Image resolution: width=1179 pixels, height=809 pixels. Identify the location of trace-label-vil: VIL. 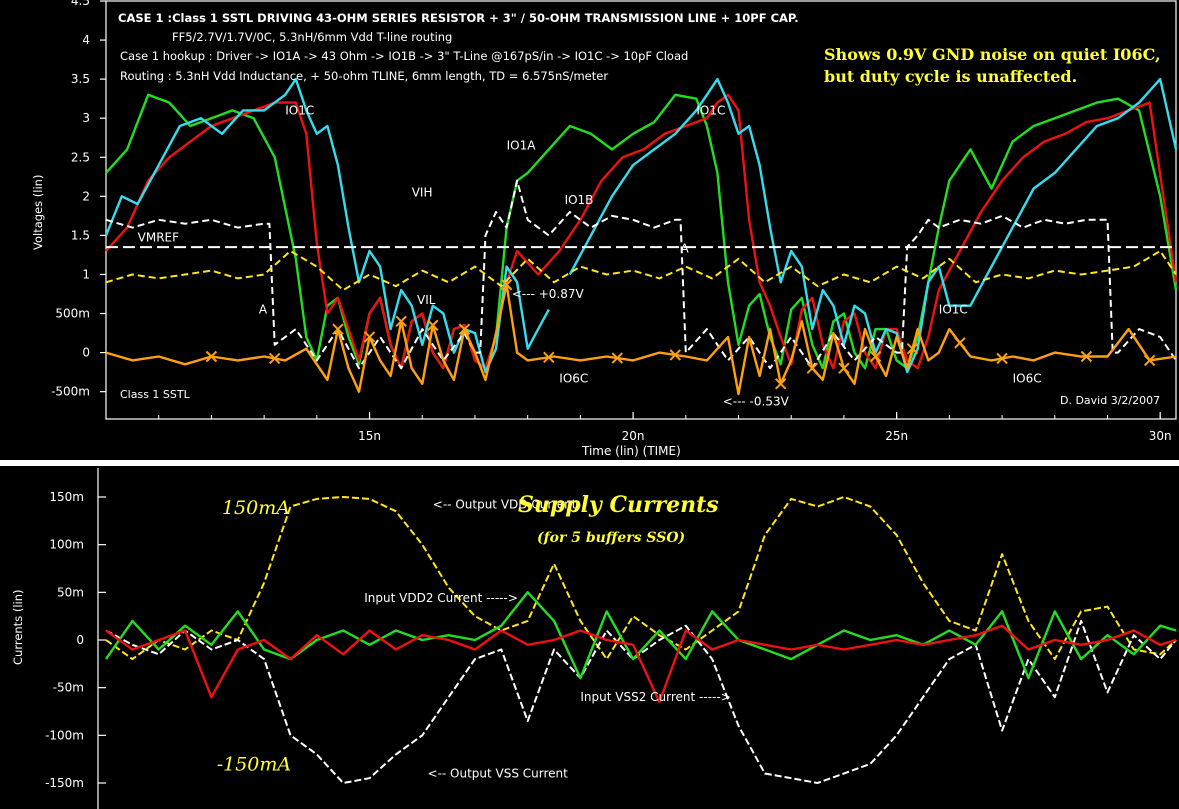
(426, 300).